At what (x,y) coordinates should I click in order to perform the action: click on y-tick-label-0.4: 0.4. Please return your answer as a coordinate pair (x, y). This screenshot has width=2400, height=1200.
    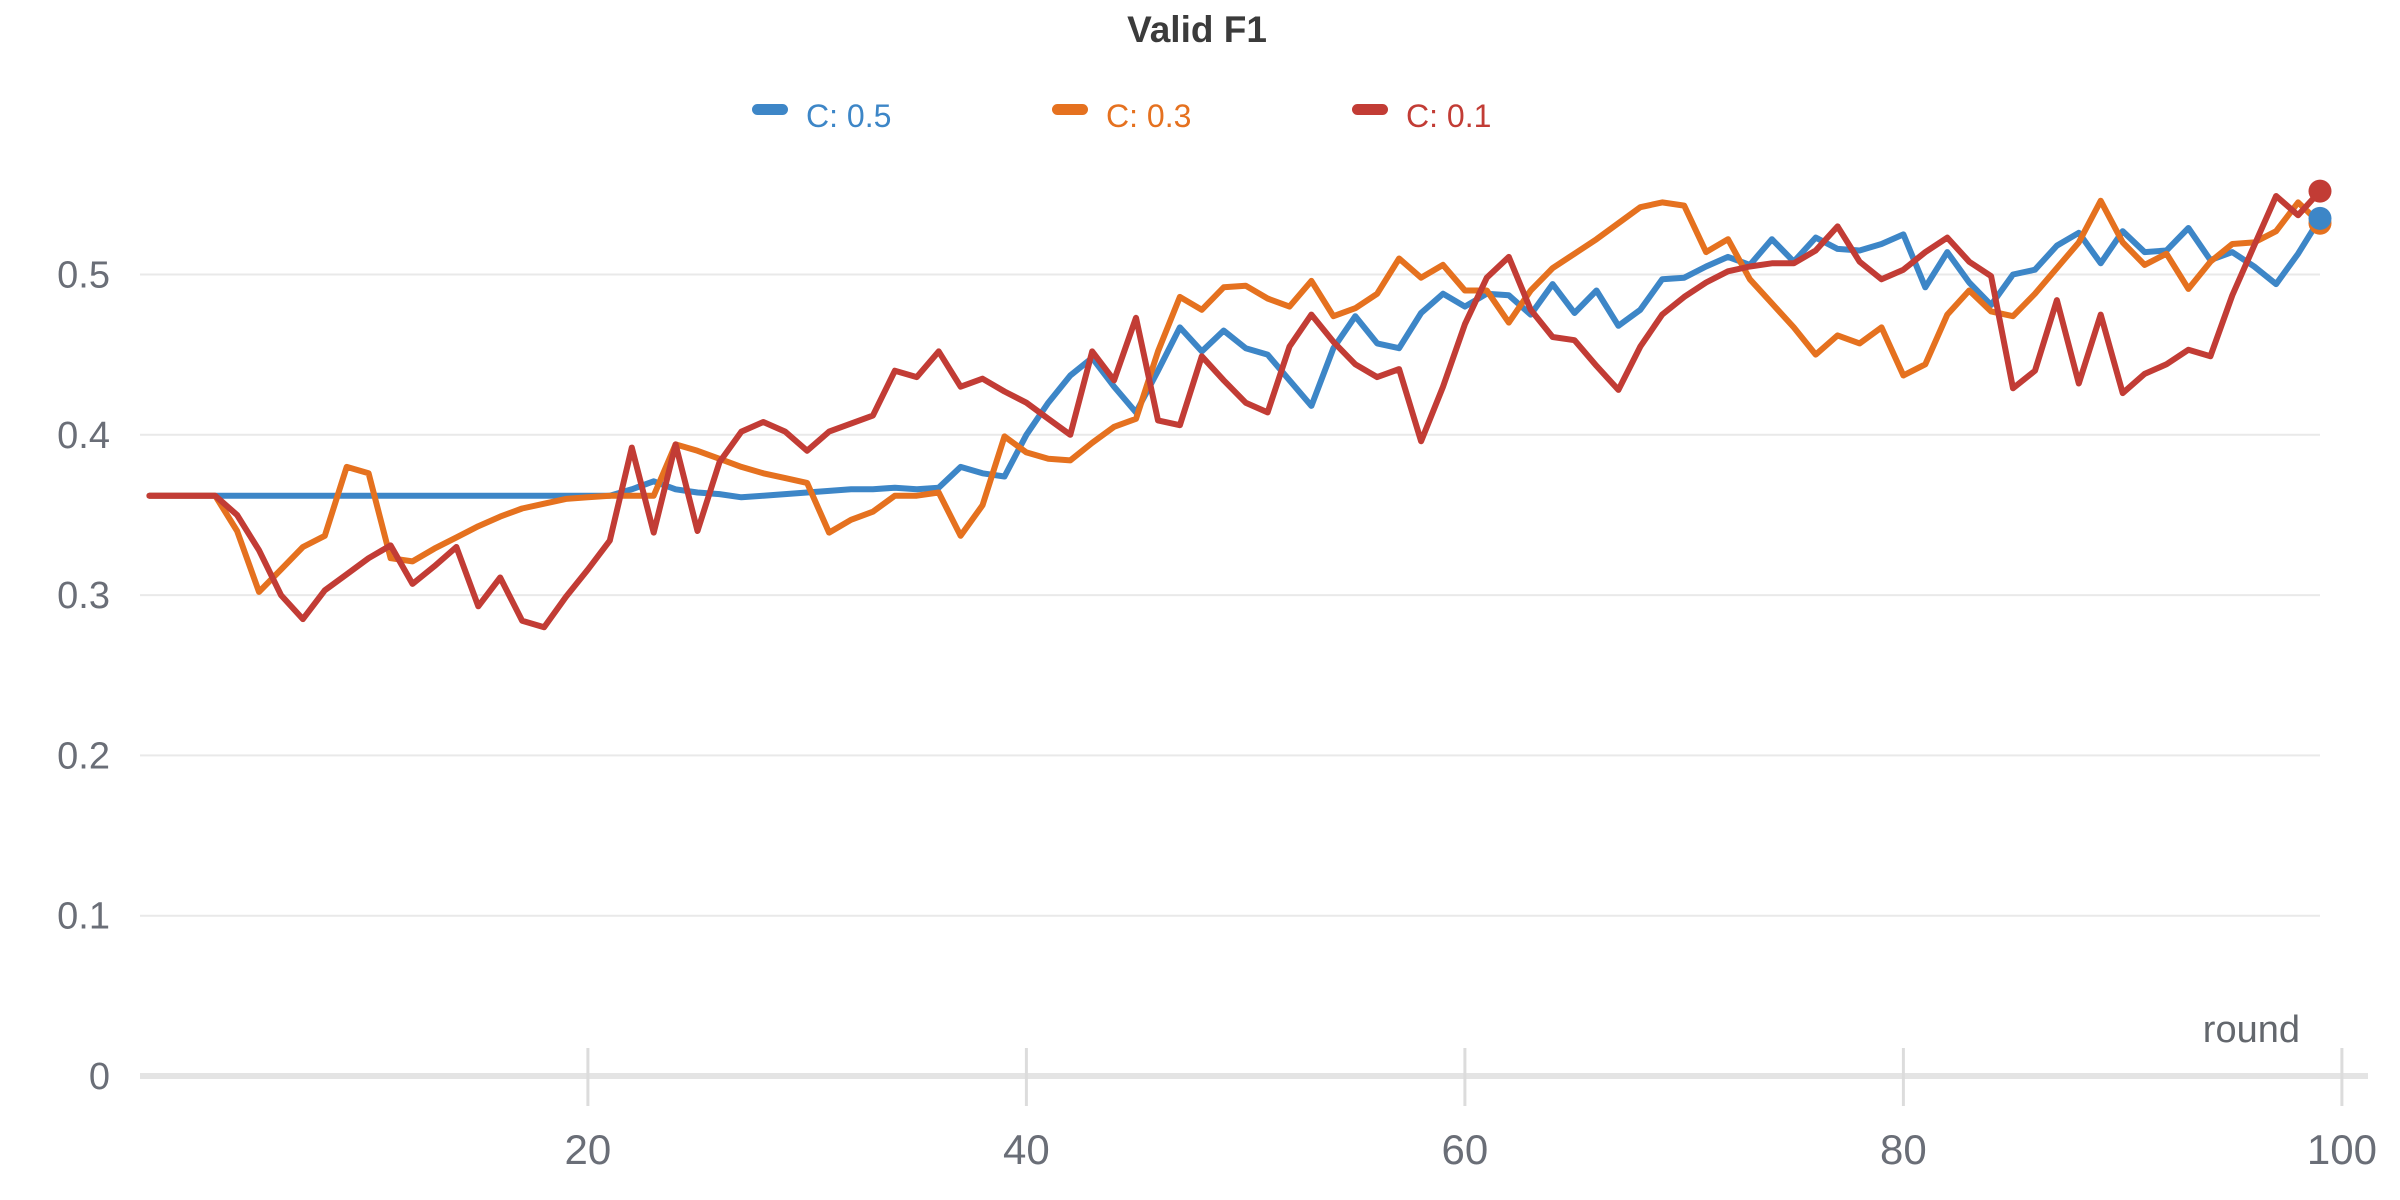
    Looking at the image, I should click on (83, 436).